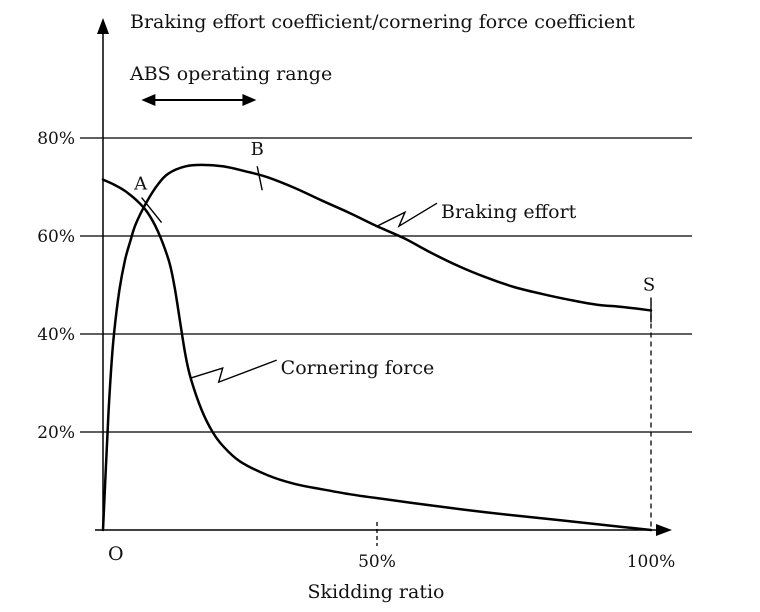 This screenshot has height=612, width=760. I want to click on x-axis-title: Skidding ratio, so click(375, 592).